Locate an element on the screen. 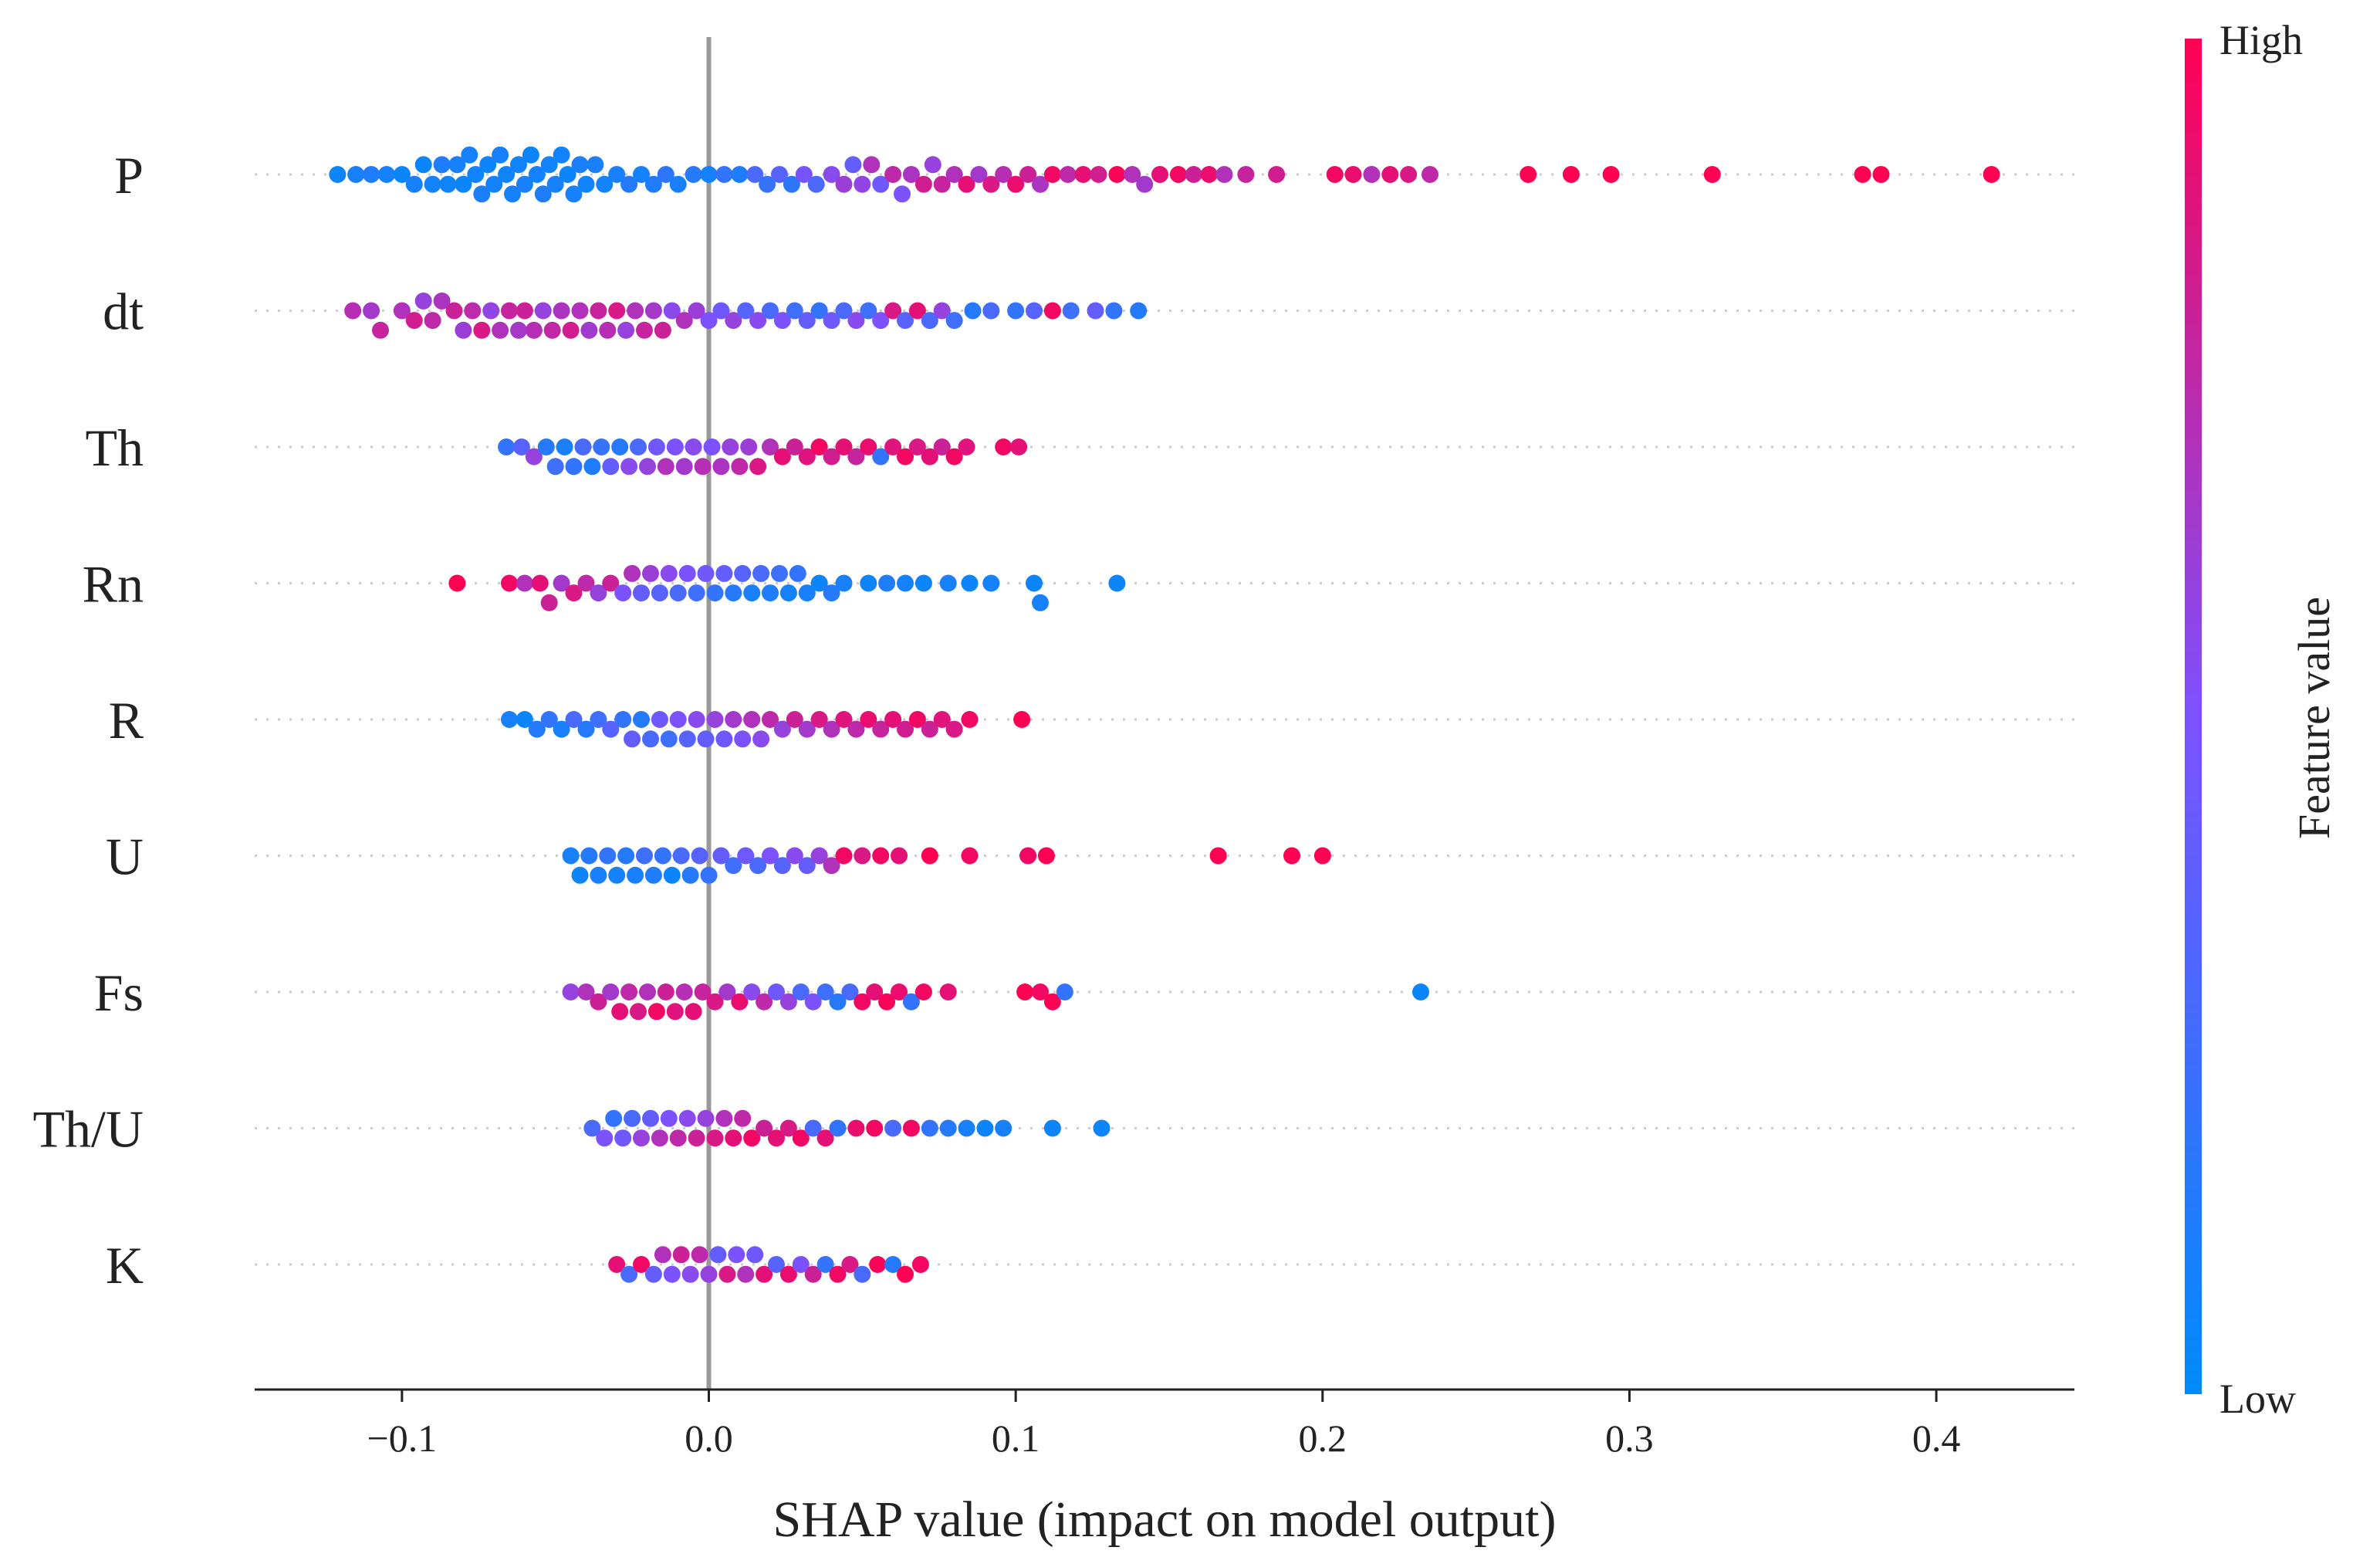  x-axis-ticks: −0.1 0.0 0.1 0.2 0.3 0.4 is located at coordinates (1164, 1425).